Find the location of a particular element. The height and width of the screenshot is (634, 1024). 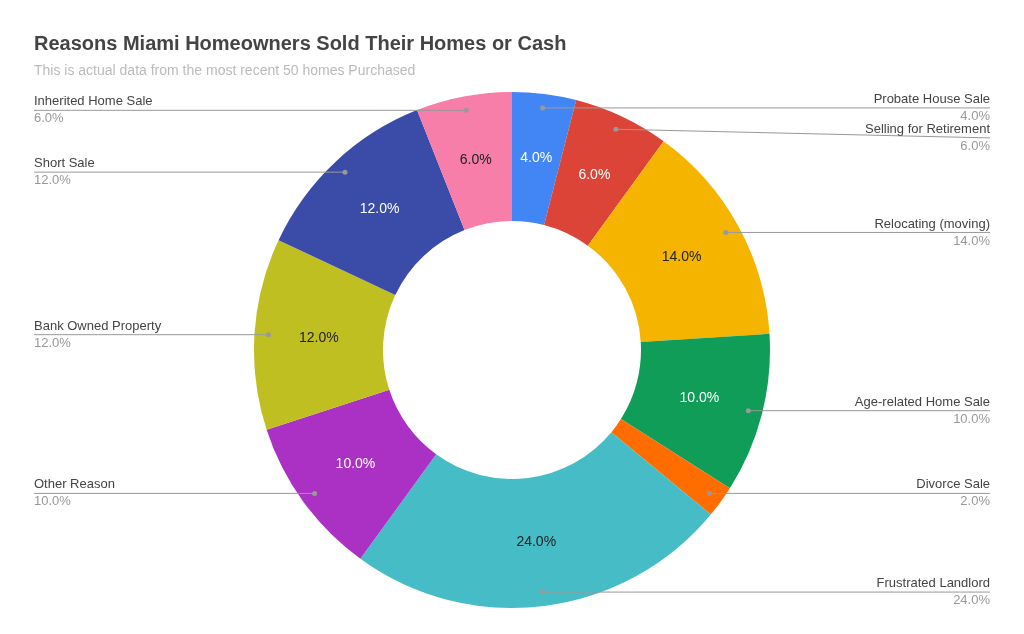

slice-label: Inherited Home Sale is located at coordinates (93, 101).